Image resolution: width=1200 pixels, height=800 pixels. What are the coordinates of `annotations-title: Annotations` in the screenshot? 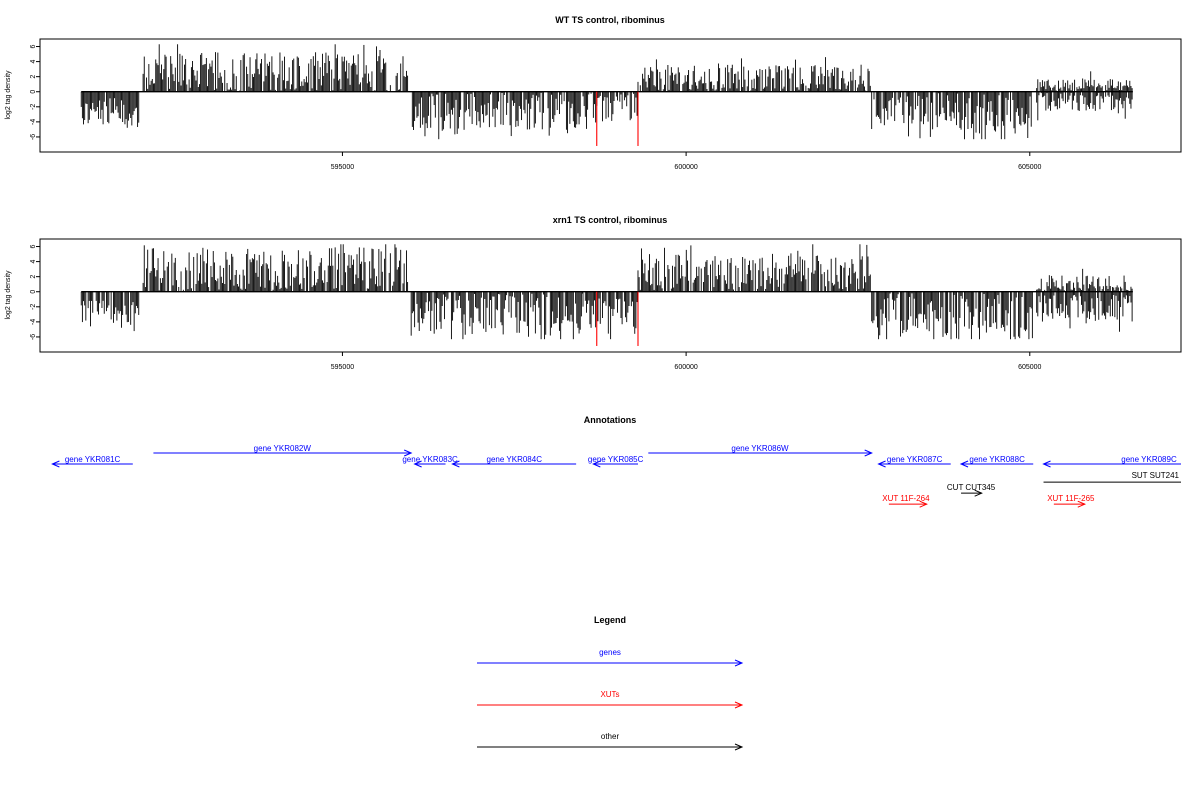 It's located at (610, 420).